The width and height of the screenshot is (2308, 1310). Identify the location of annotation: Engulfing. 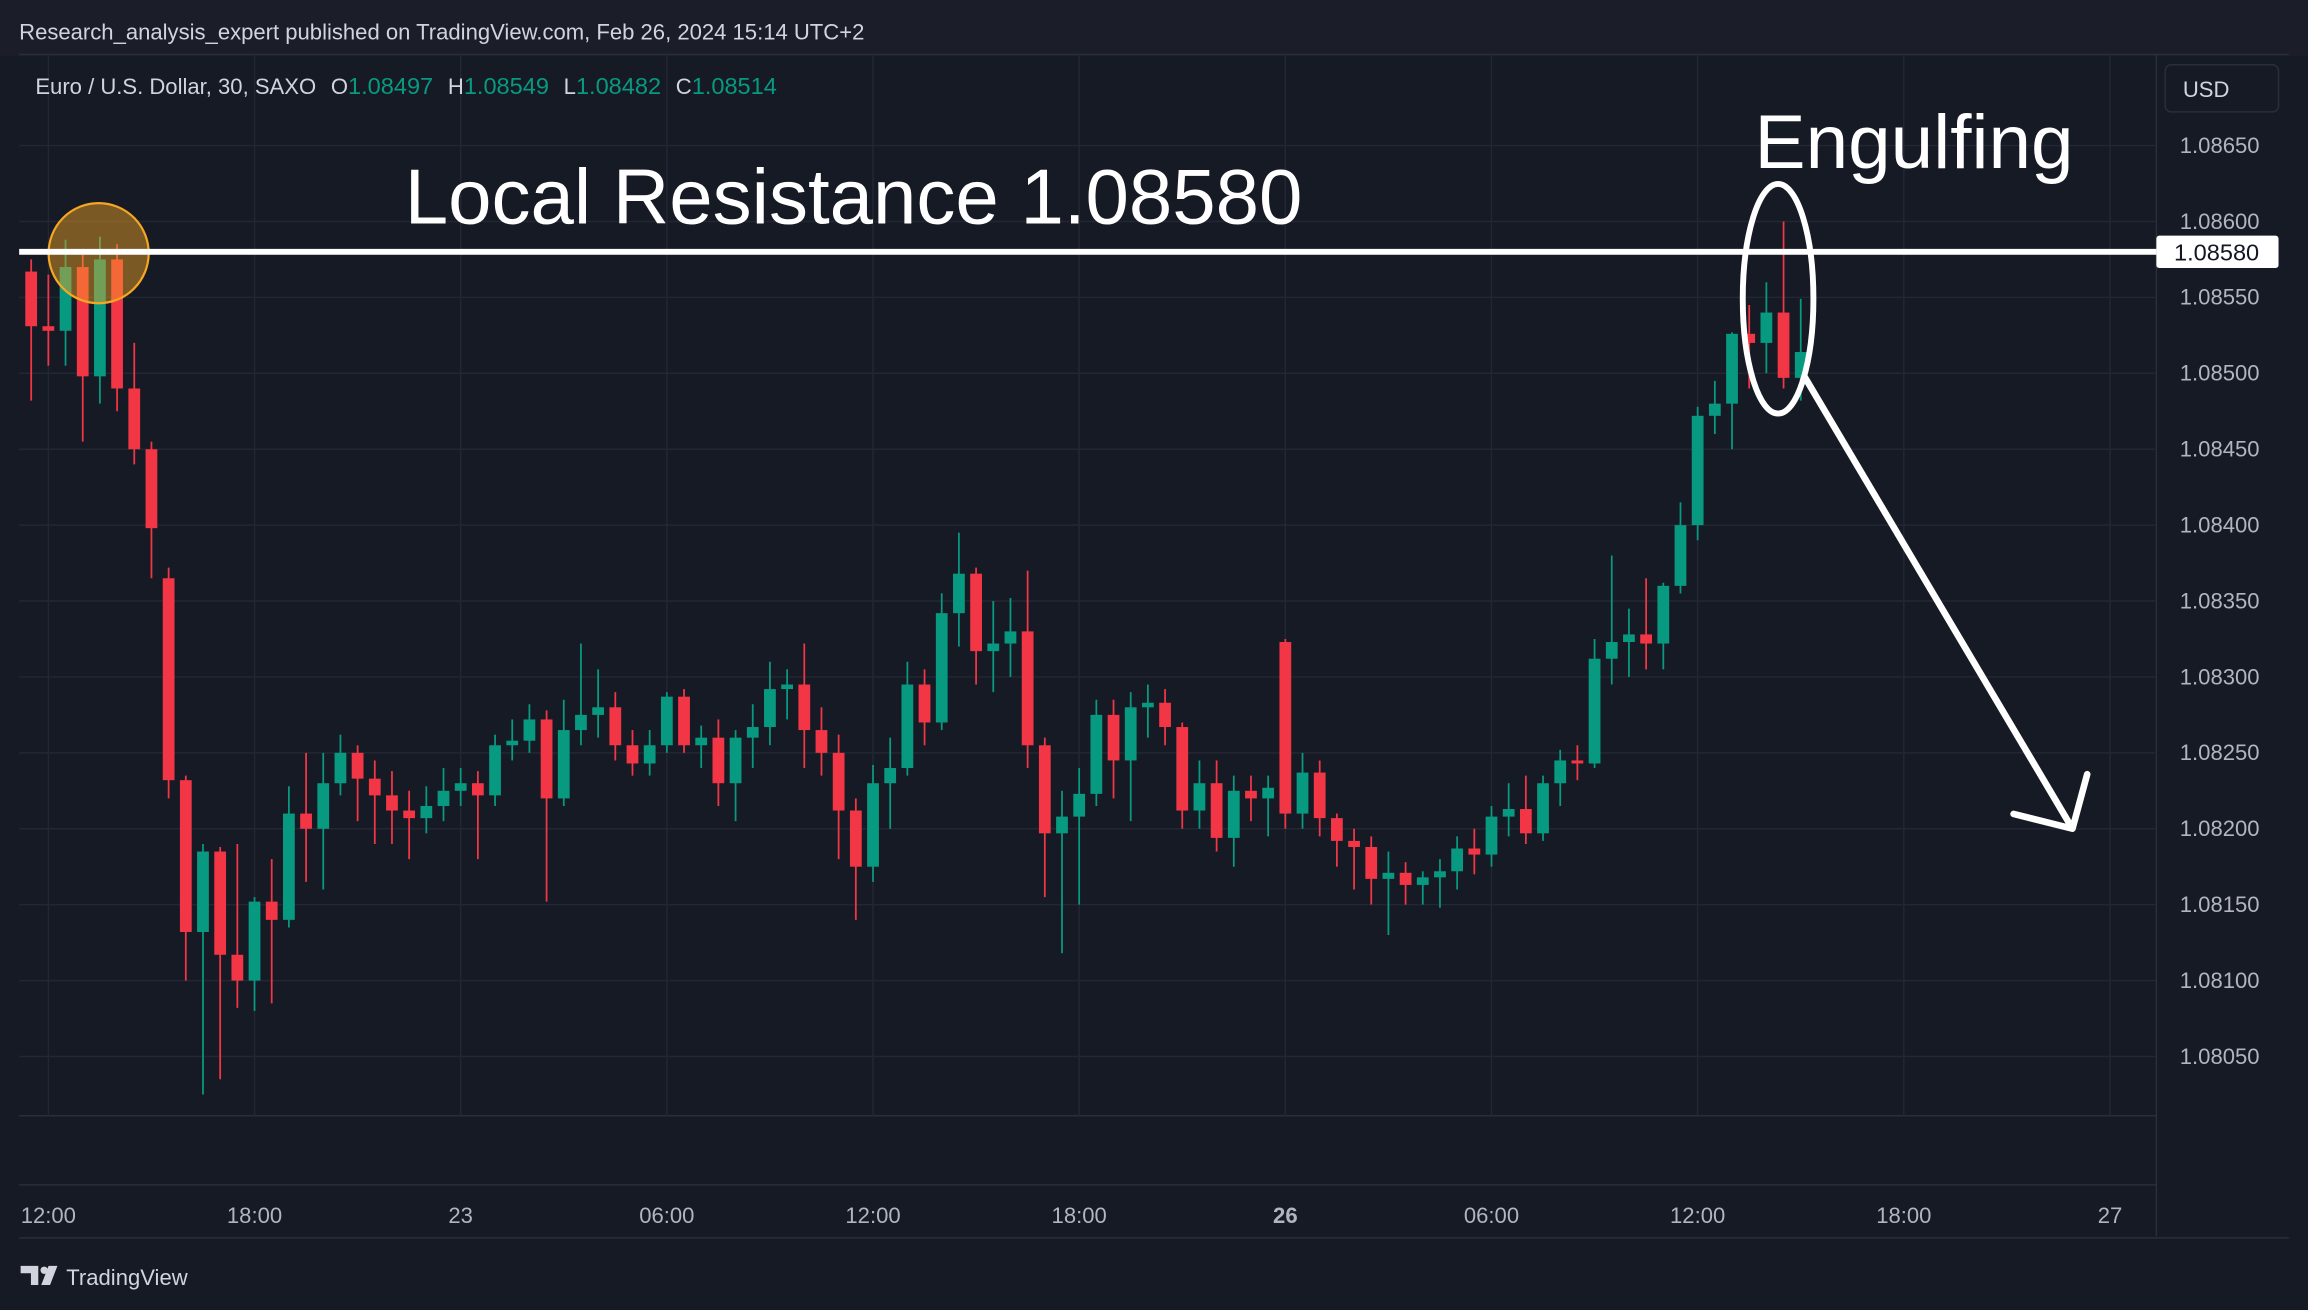
(1914, 142).